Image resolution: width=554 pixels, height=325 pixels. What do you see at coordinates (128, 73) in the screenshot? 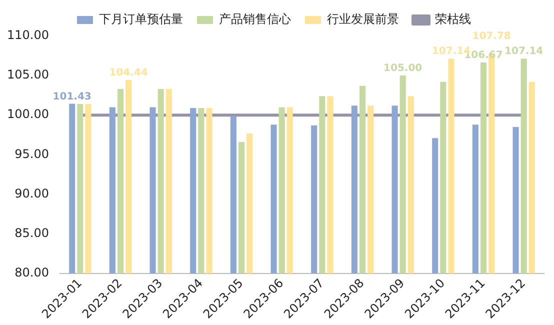
I see `data-label: 104.44` at bounding box center [128, 73].